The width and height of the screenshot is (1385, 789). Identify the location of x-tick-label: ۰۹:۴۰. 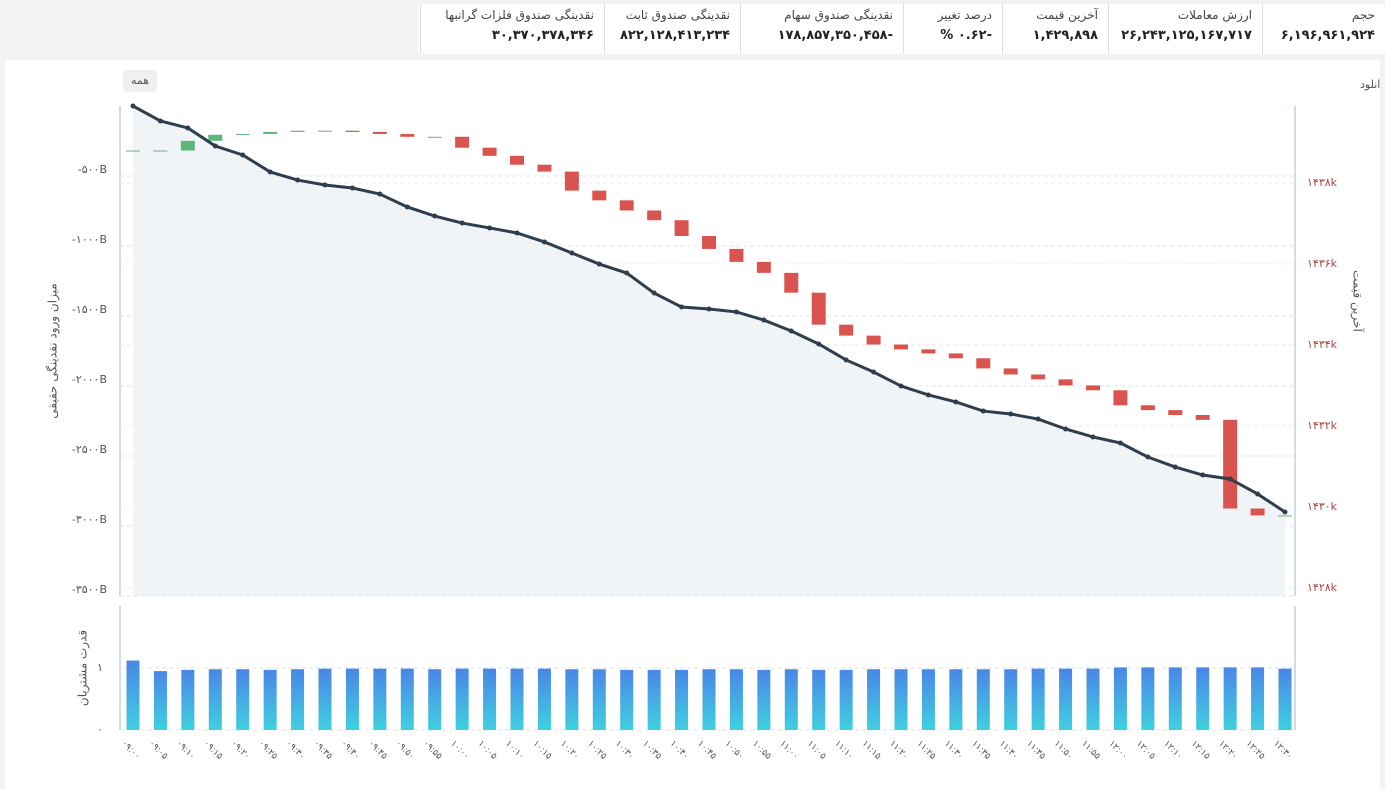
(350, 750).